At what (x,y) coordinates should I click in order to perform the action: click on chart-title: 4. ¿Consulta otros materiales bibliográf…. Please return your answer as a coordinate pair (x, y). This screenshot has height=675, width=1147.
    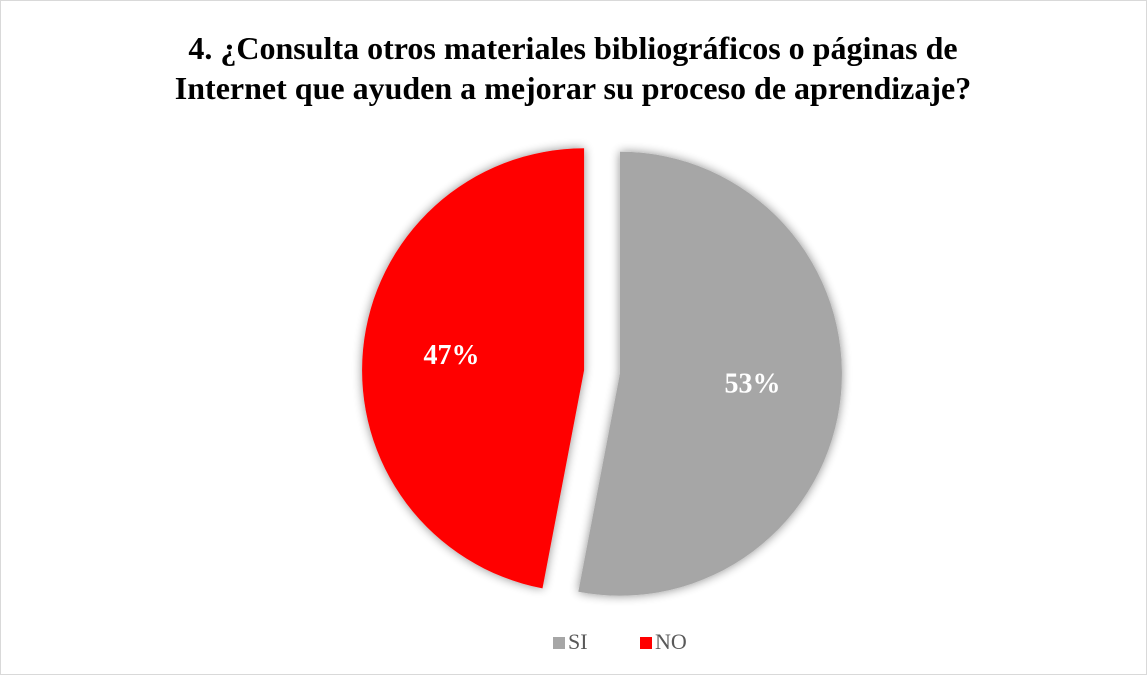
    Looking at the image, I should click on (573, 68).